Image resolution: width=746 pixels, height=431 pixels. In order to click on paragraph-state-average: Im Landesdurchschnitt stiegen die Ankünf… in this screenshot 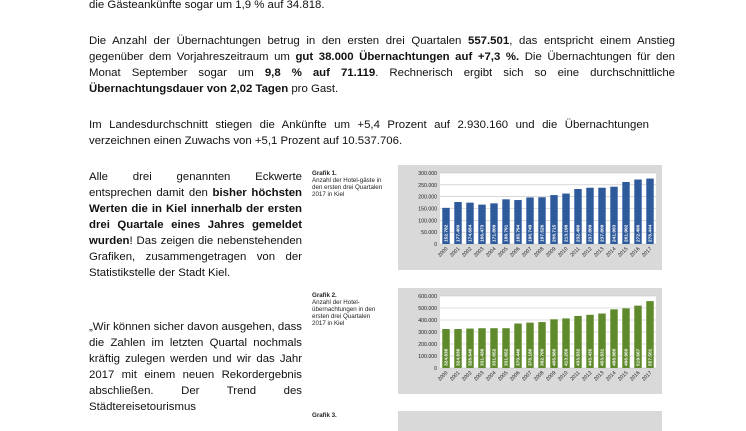, I will do `click(369, 133)`.